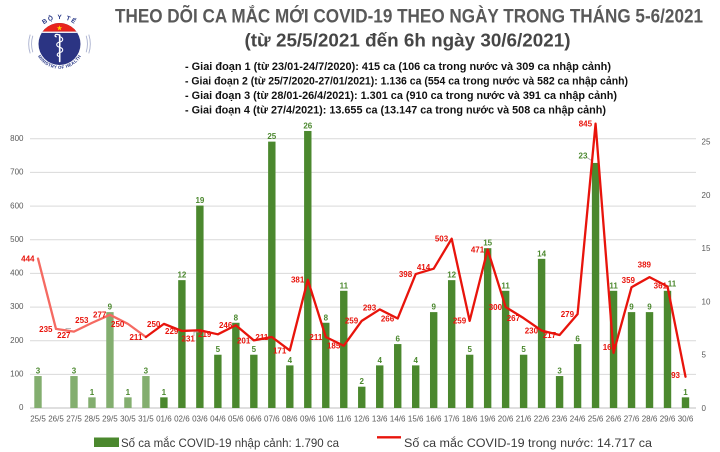 This screenshot has height=452, width=720. What do you see at coordinates (164, 419) in the screenshot?
I see `svg-text: 01/6` at bounding box center [164, 419].